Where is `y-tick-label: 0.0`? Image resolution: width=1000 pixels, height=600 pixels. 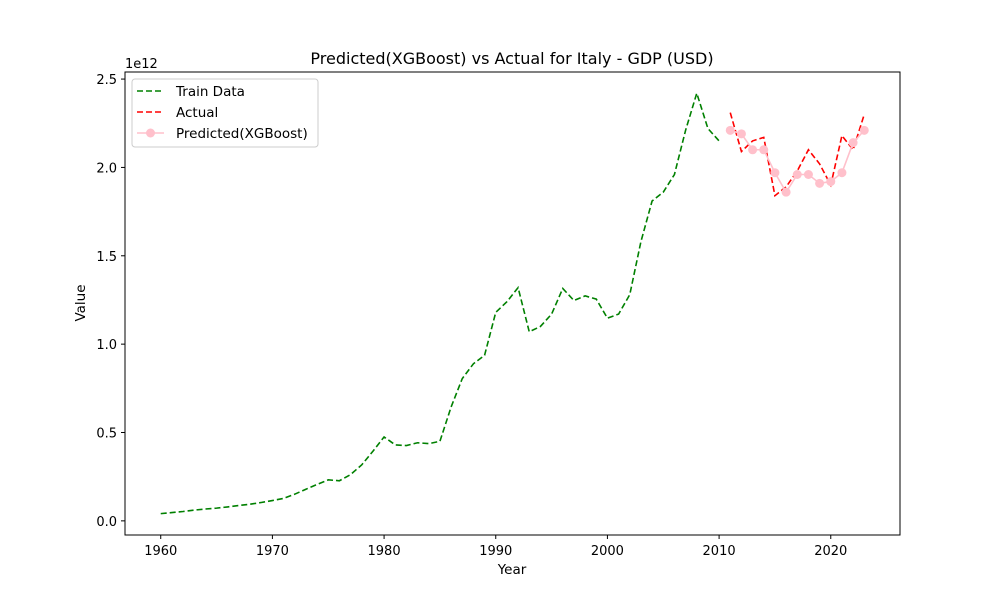 y-tick-label: 0.0 is located at coordinates (106, 522).